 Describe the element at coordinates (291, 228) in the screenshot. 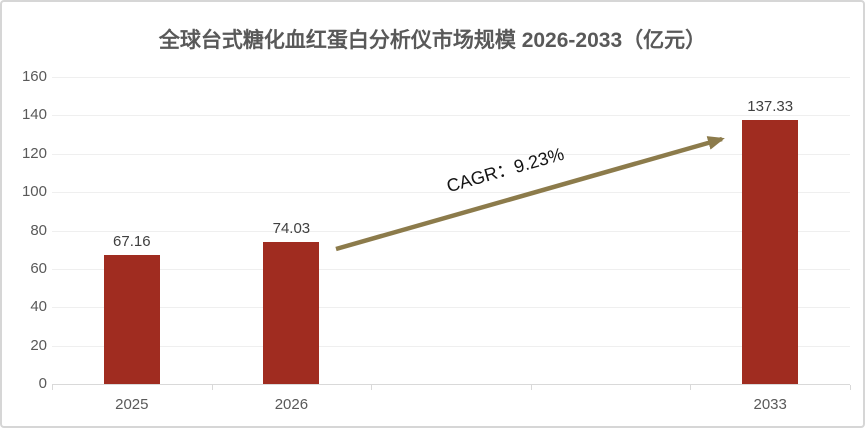

I see `bar-value-label: 74.03` at that location.